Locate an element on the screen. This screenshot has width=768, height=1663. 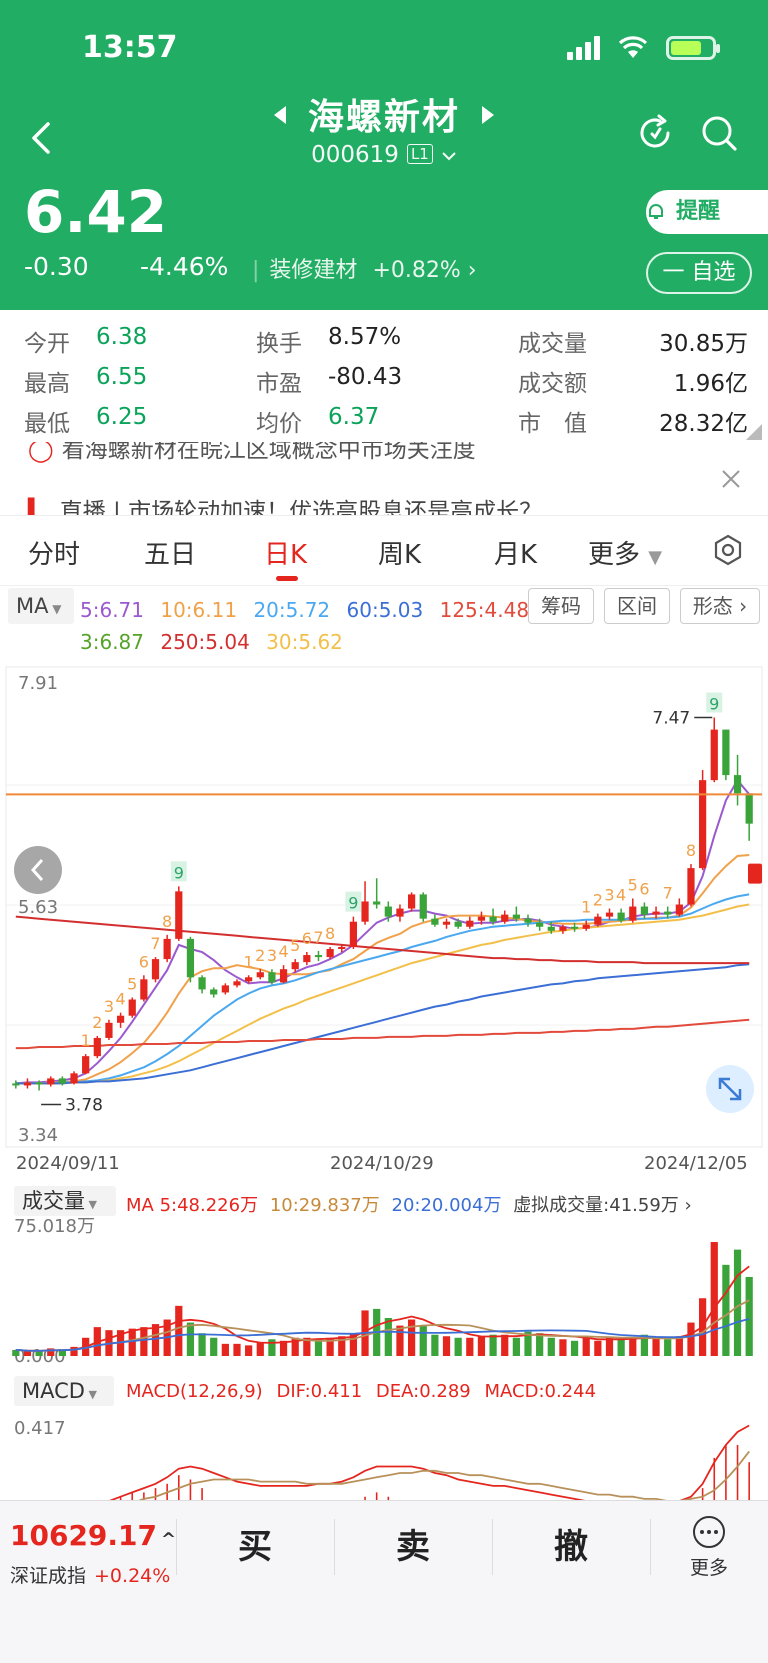
more-label: 更多 is located at coordinates (708, 1568).